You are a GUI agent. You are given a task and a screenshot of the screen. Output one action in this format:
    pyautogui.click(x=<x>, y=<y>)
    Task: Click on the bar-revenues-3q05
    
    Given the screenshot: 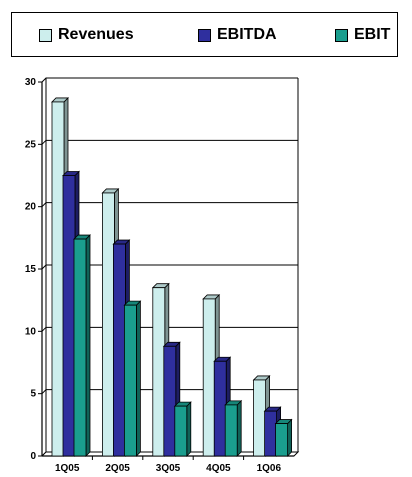 What is the action you would take?
    pyautogui.click(x=159, y=372)
    